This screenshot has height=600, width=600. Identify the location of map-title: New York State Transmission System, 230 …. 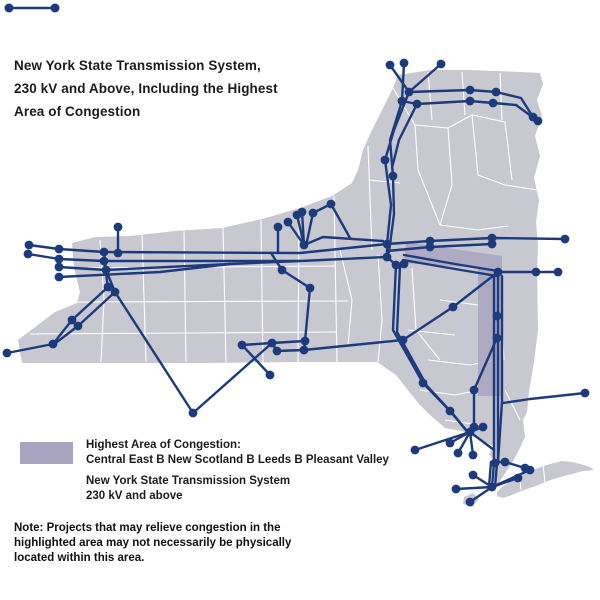
(146, 88).